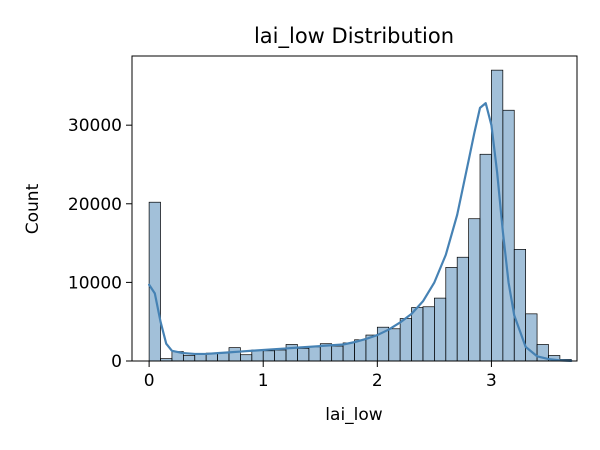 The height and width of the screenshot is (450, 600). Describe the element at coordinates (116, 362) in the screenshot. I see `y-tick-label: 0` at that location.